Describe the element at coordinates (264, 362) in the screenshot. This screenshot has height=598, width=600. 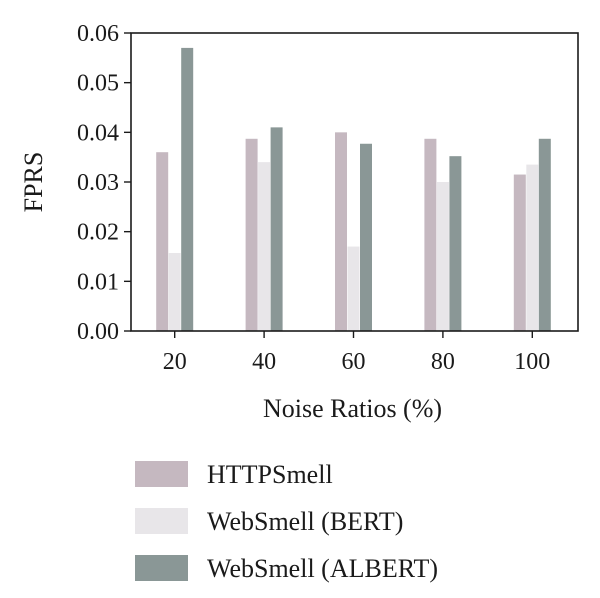
I see `x-tick-label: 40` at that location.